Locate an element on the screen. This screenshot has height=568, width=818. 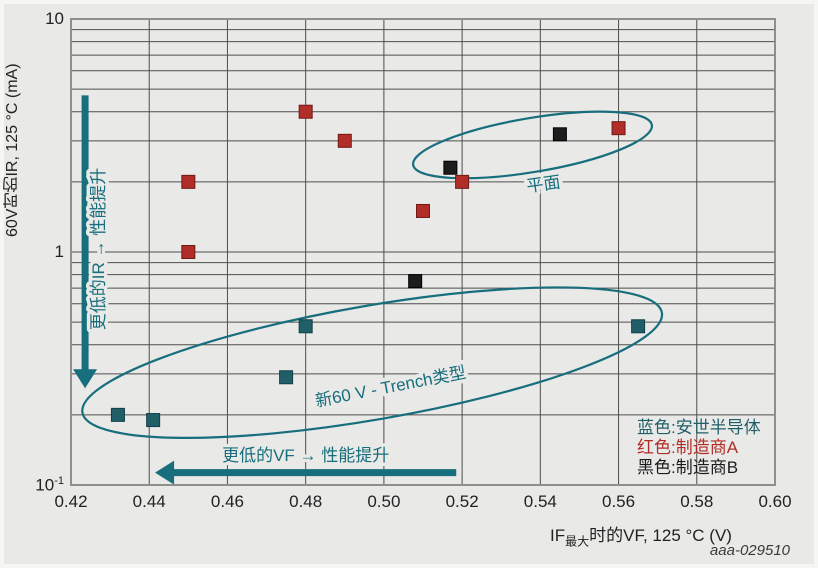
arrow-annotation-text: 更低的IR → 性能提升 is located at coordinates (98, 249).